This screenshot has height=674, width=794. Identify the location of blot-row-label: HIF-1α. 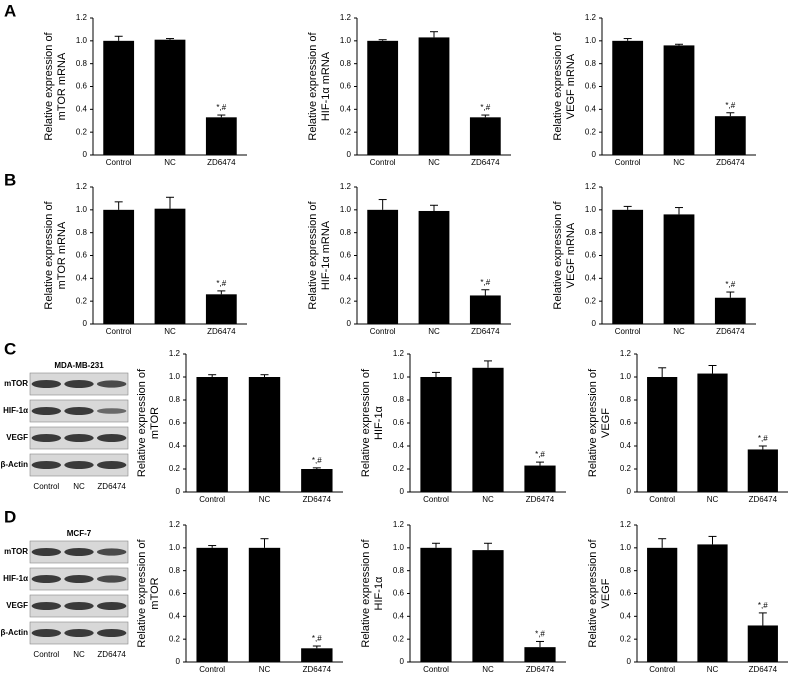
(15, 578).